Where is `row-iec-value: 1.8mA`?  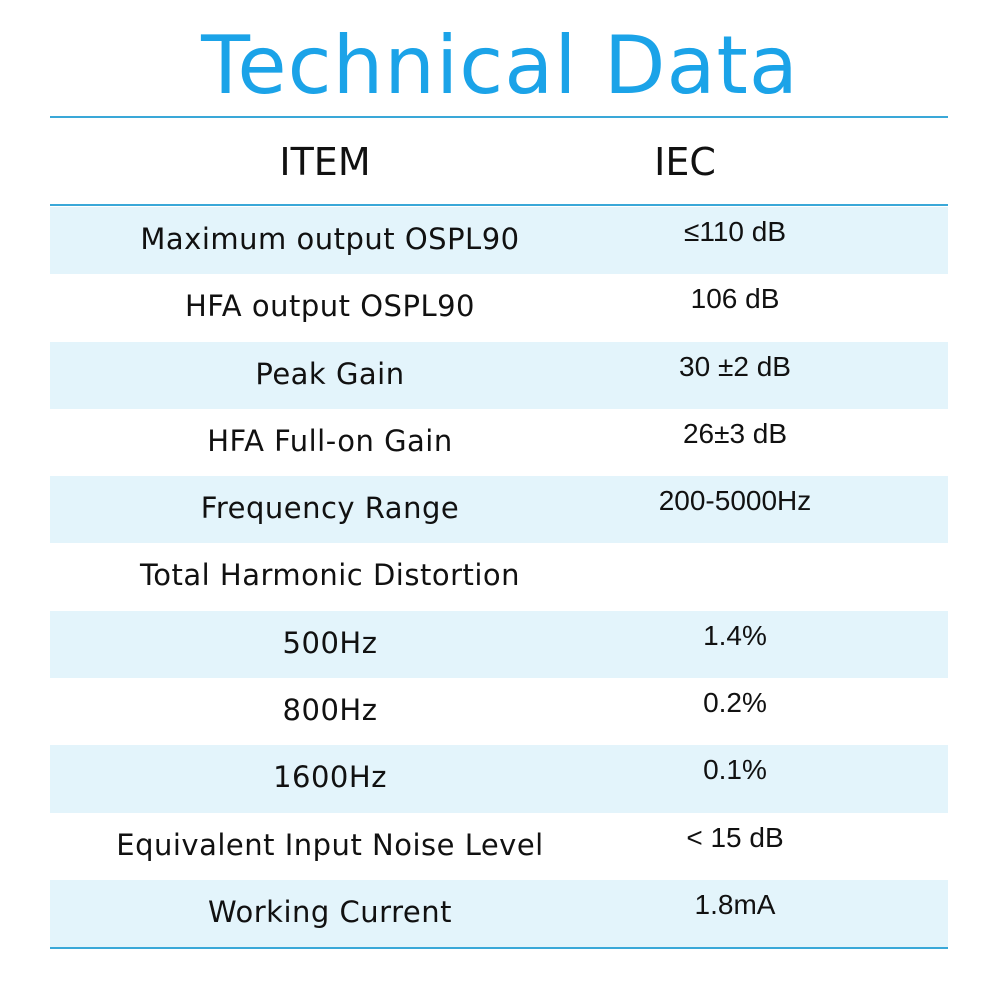 row-iec-value: 1.8mA is located at coordinates (735, 904).